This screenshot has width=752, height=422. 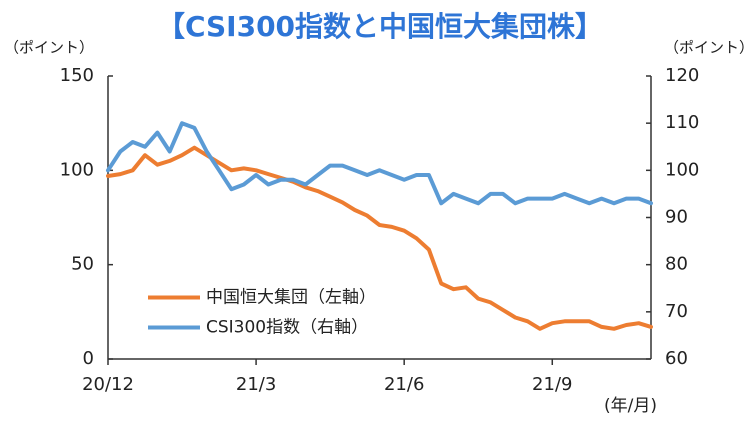 What do you see at coordinates (676, 264) in the screenshot?
I see `y2-tick-label: 80` at bounding box center [676, 264].